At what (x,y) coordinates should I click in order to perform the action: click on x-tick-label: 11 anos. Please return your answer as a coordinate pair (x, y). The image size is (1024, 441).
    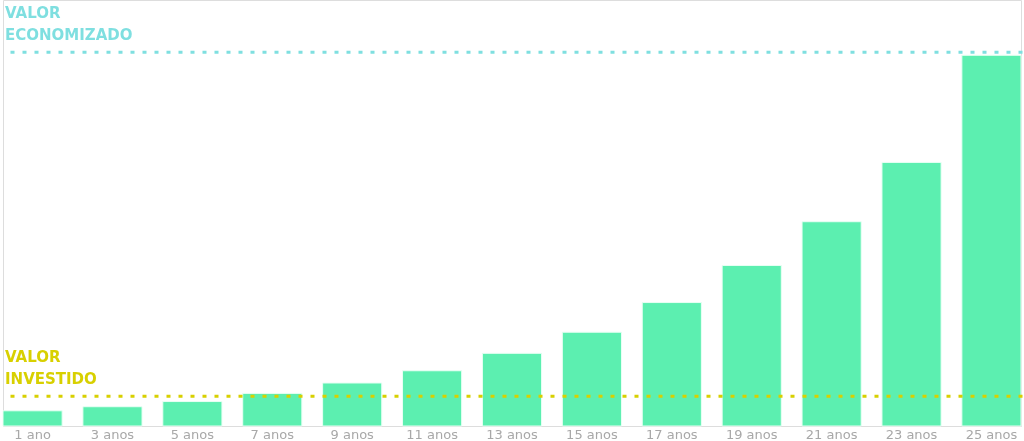
    Looking at the image, I should click on (432, 433).